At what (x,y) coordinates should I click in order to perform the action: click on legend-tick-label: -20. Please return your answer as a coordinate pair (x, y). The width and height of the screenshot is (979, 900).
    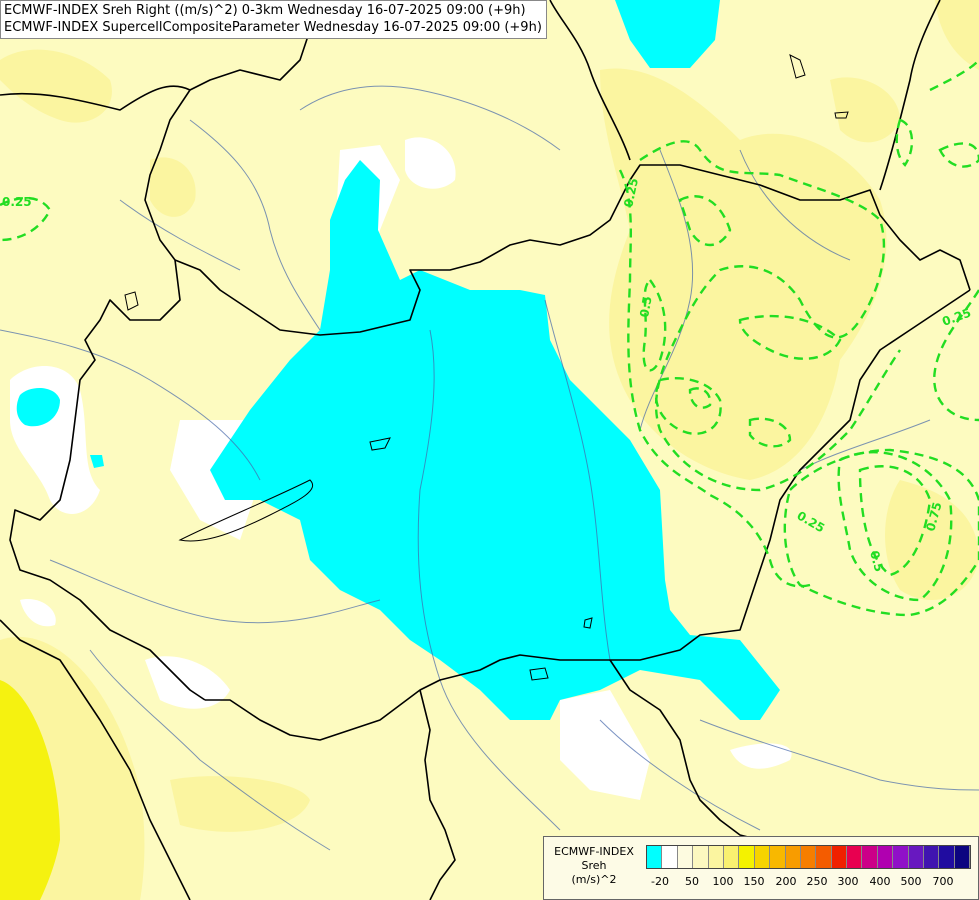
    Looking at the image, I should click on (660, 881).